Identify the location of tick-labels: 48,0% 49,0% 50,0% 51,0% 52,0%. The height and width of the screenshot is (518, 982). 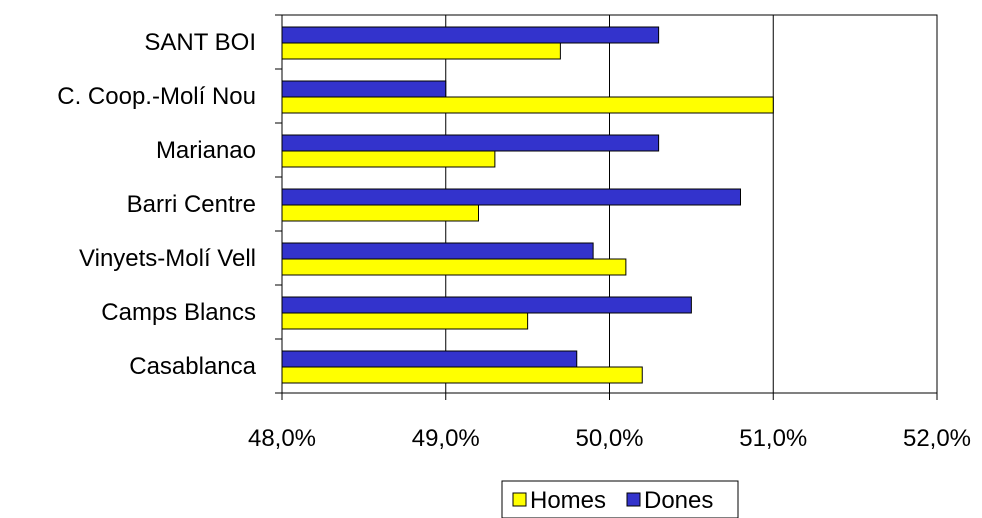
(609, 438).